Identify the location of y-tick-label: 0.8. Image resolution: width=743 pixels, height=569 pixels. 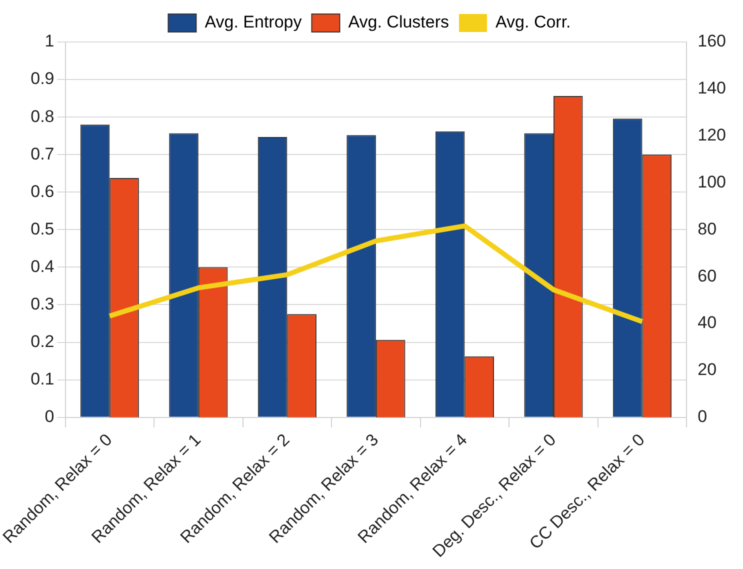
(42, 116).